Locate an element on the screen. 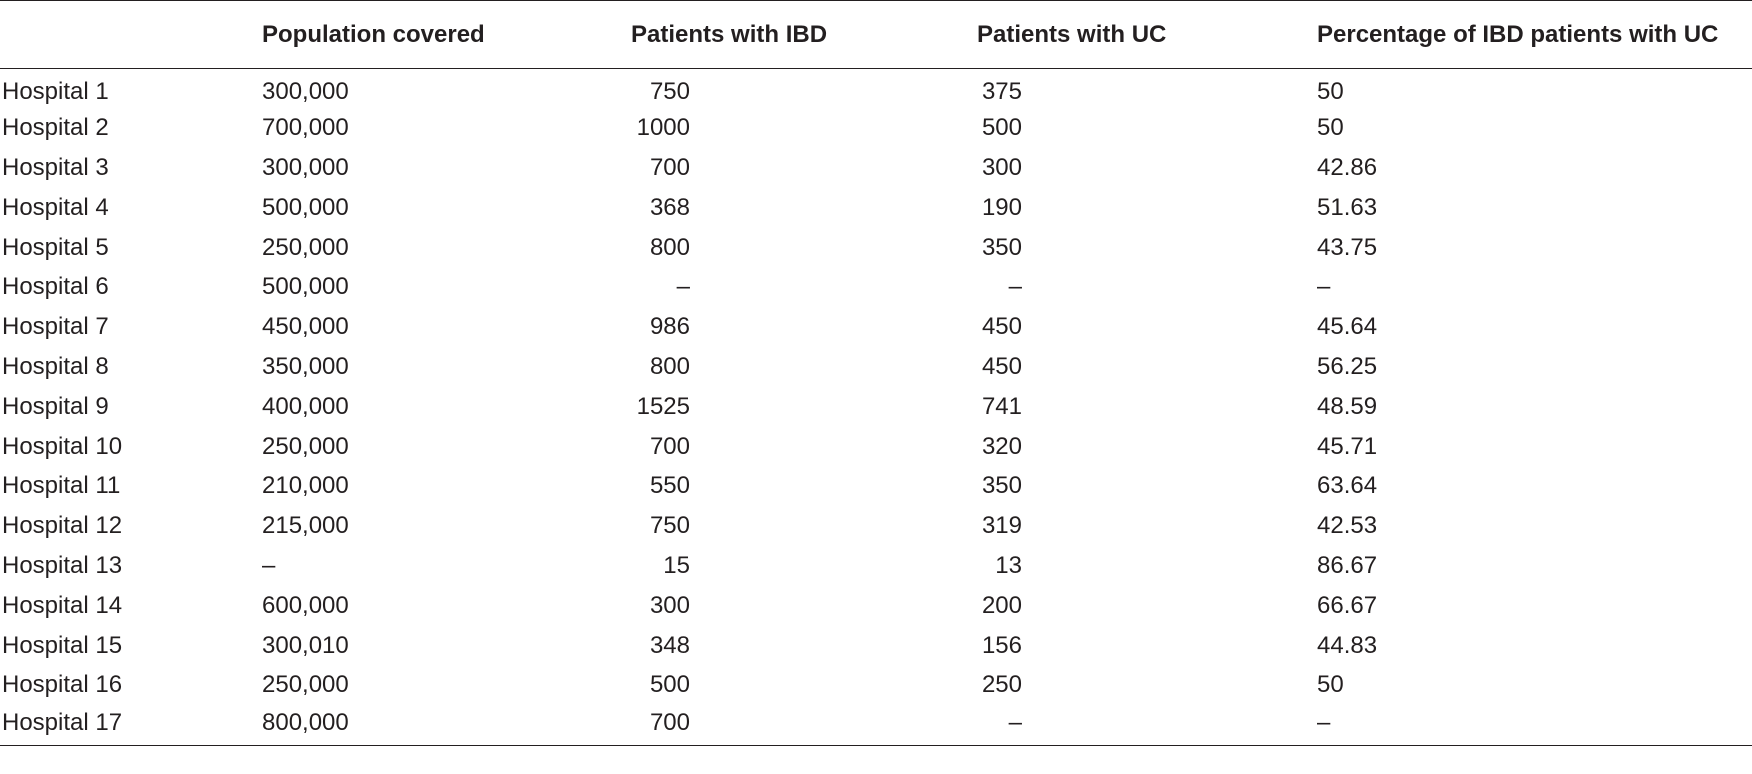  table-row: Hospital 7 450,000 986 450 45.64 is located at coordinates (876, 327).